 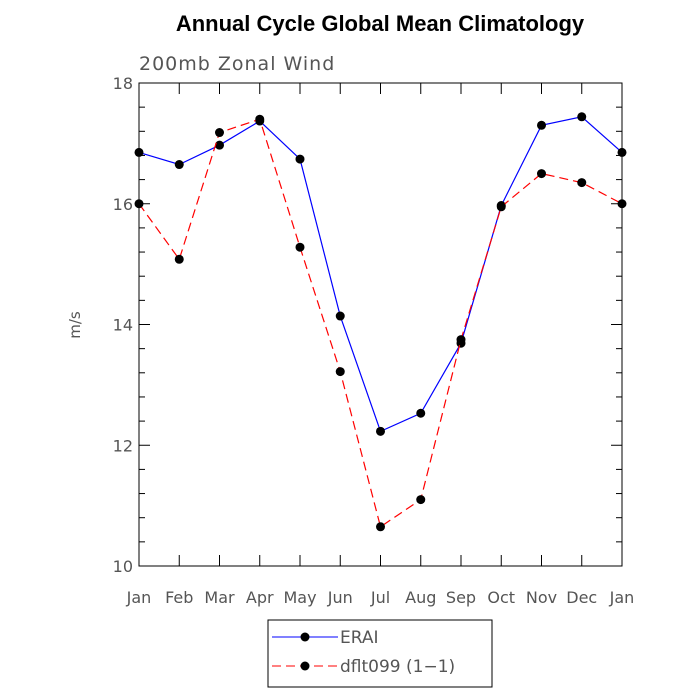 What do you see at coordinates (219, 597) in the screenshot?
I see `x-tick-label: Mar` at bounding box center [219, 597].